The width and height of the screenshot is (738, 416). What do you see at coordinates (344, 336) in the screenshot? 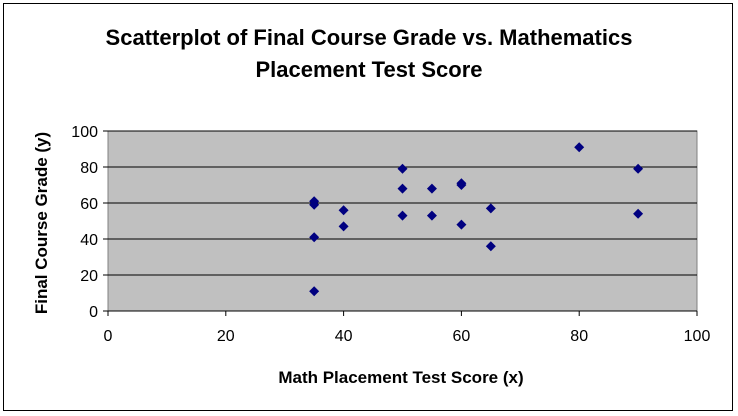
I see `x-tick-label: 40` at bounding box center [344, 336].